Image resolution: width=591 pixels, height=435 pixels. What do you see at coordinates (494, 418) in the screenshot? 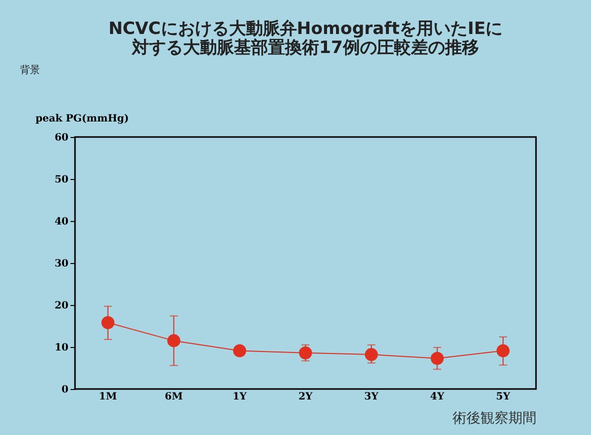
I see `x-axis-title: 術後観察期間` at bounding box center [494, 418].